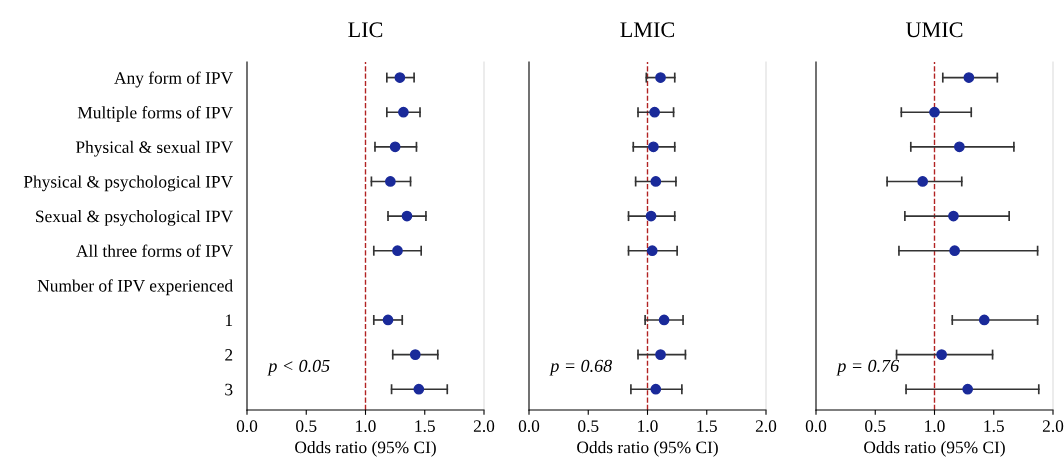  What do you see at coordinates (934, 30) in the screenshot?
I see `chart-title: UMIC` at bounding box center [934, 30].